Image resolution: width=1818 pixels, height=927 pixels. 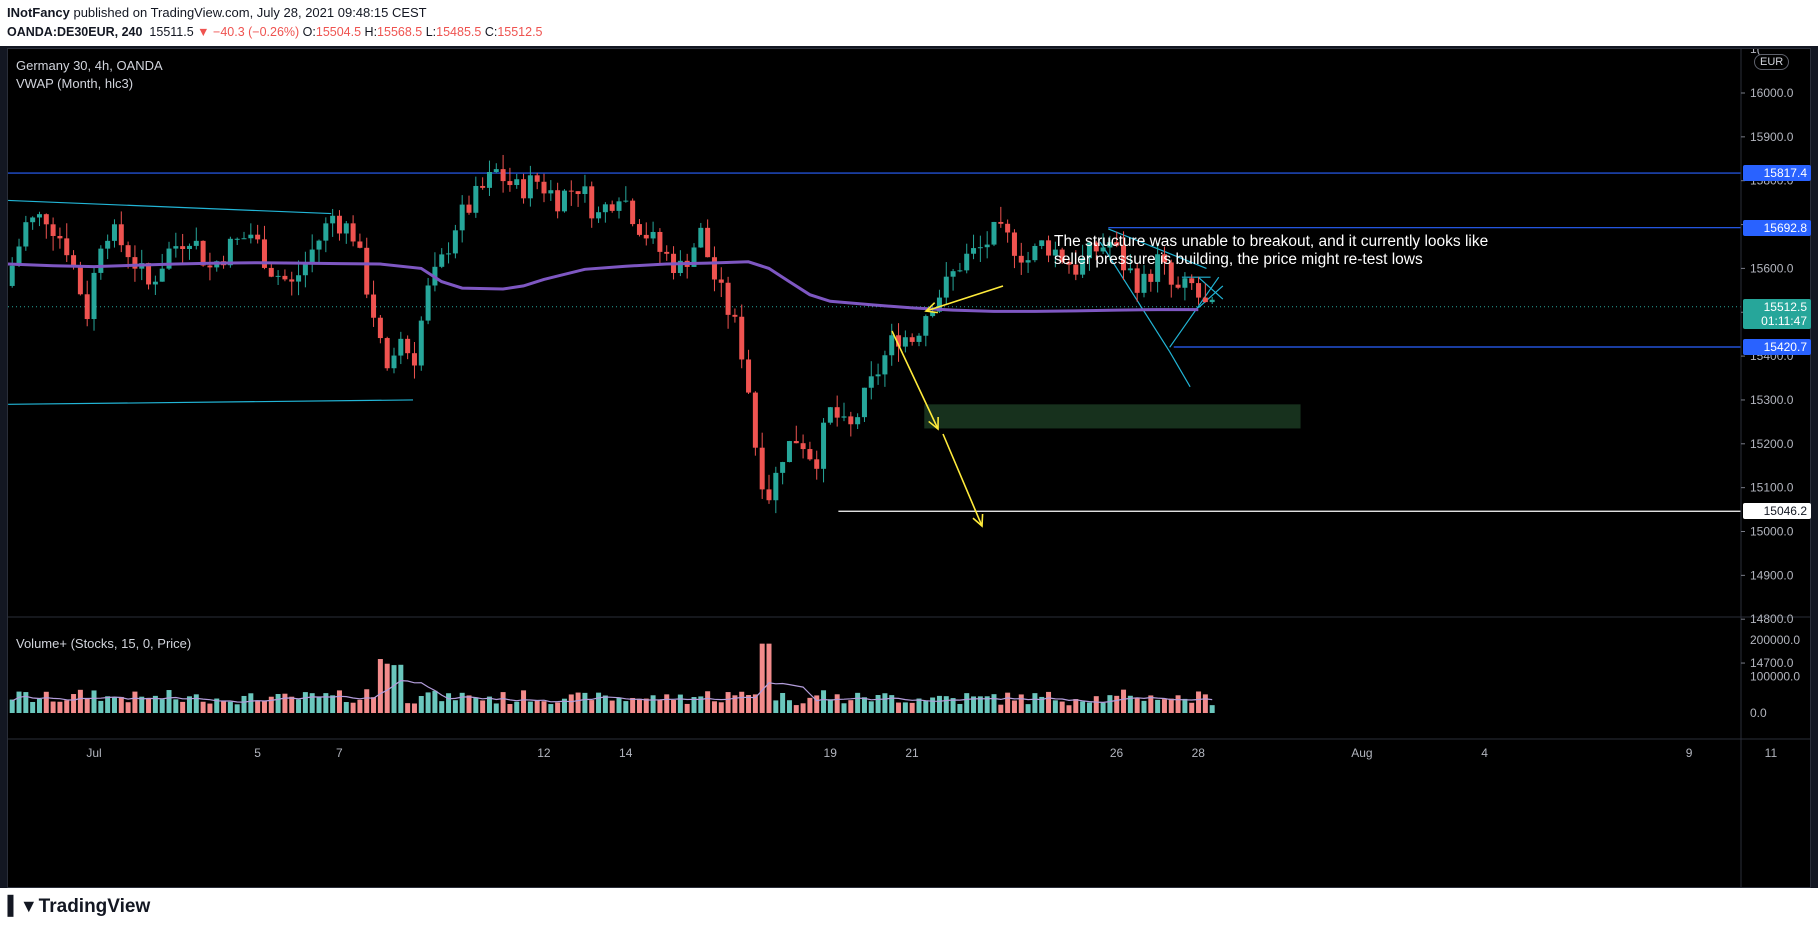 What do you see at coordinates (1117, 753) in the screenshot?
I see `time-tick-label: 26` at bounding box center [1117, 753].